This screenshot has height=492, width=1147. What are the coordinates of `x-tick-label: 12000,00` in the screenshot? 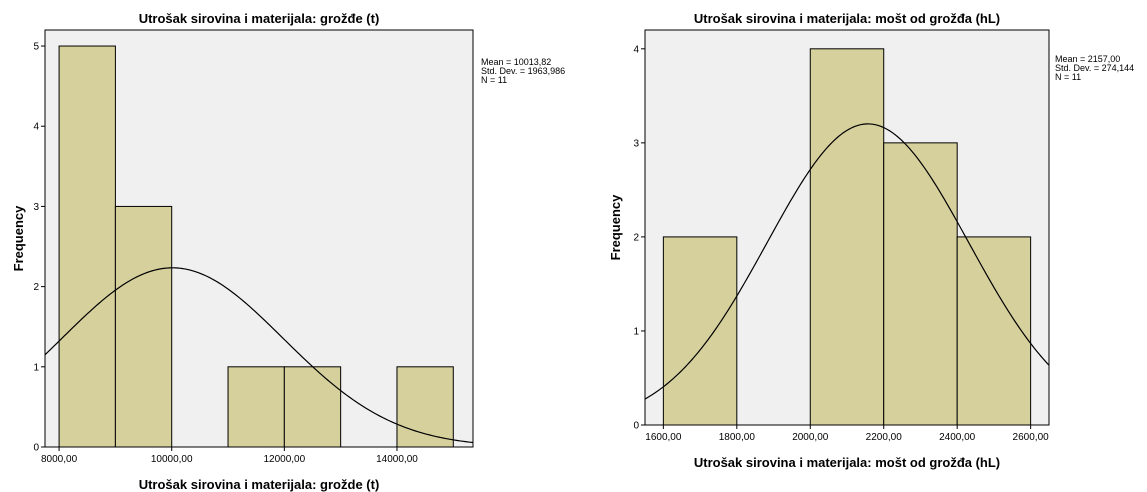 It's located at (284, 459).